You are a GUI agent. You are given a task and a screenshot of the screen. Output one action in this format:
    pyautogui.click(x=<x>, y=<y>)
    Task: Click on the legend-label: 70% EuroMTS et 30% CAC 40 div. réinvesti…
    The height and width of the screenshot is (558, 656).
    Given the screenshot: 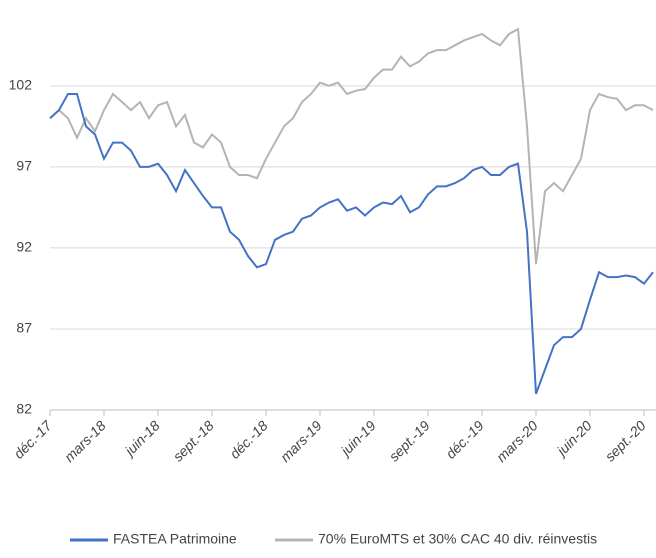 What is the action you would take?
    pyautogui.click(x=457, y=539)
    